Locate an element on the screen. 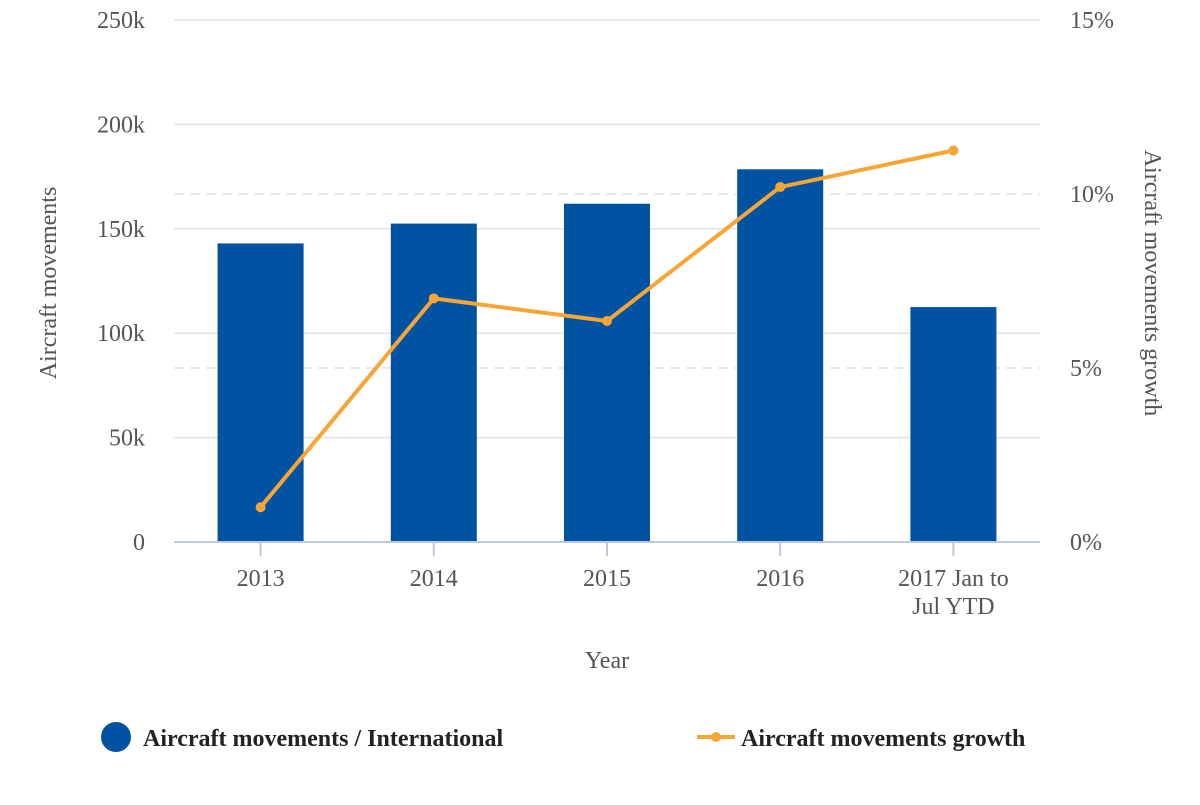 The width and height of the screenshot is (1200, 805). legend-label-bars: Aircraft movements / International is located at coordinates (323, 739).